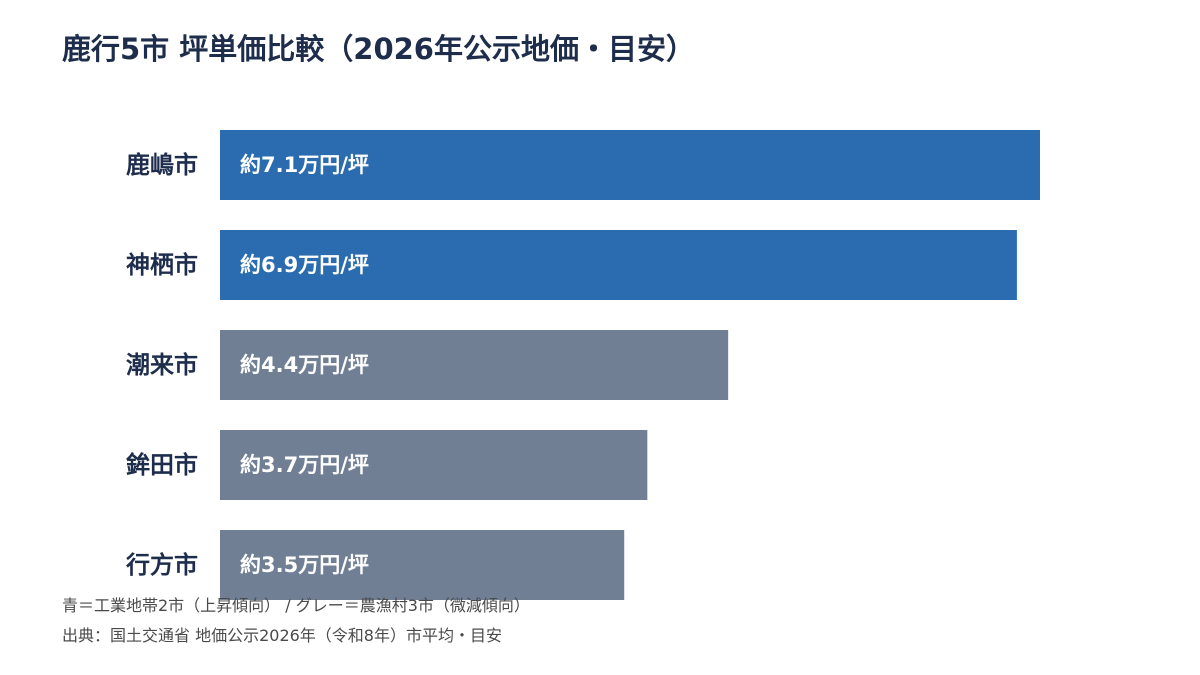 Image resolution: width=1200 pixels, height=675 pixels. Describe the element at coordinates (304, 465) in the screenshot. I see `value-label-4: 約3.7万円/坪` at that location.